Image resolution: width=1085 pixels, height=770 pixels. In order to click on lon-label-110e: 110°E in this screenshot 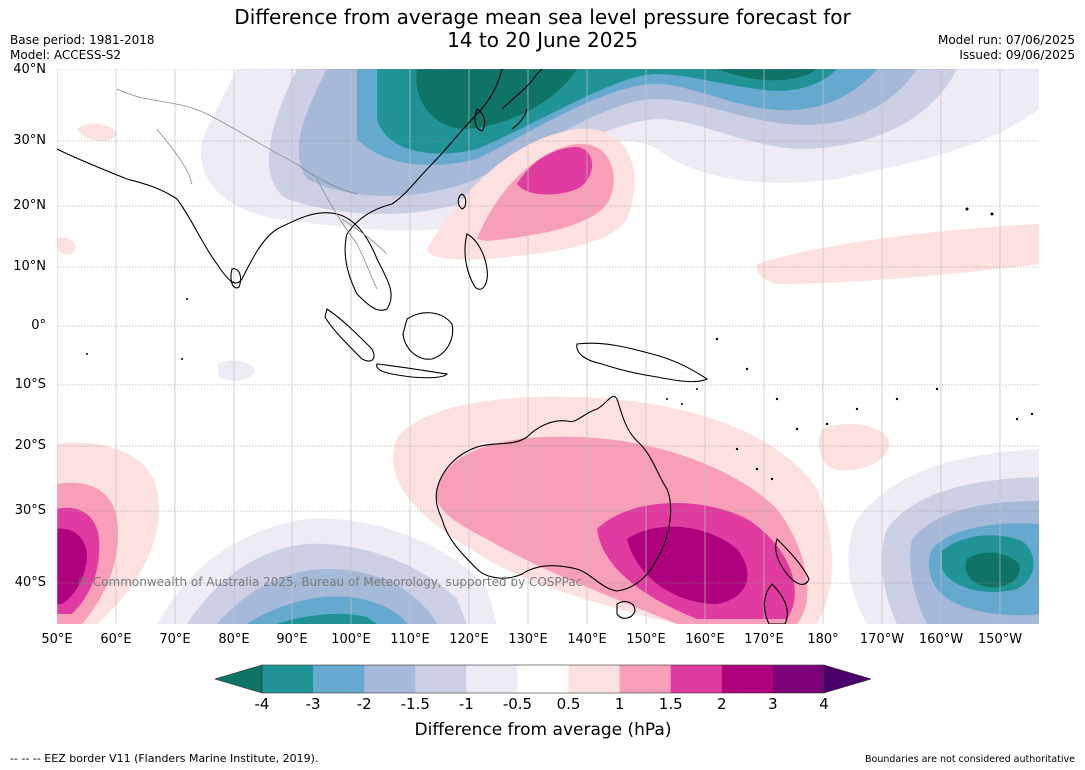, I will do `click(410, 639)`.